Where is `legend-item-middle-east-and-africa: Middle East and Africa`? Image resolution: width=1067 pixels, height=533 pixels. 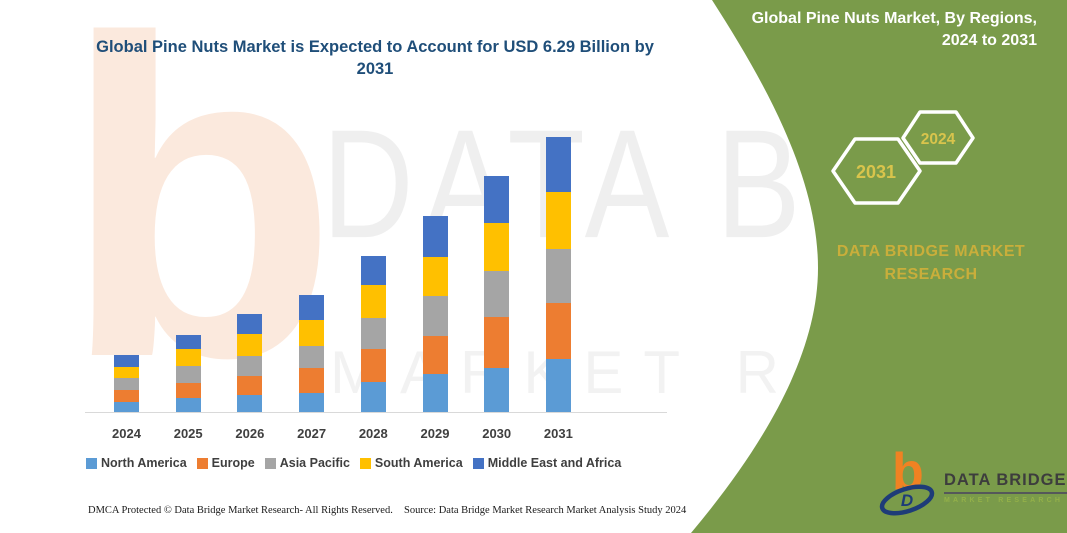 legend-item-middle-east-and-africa: Middle East and Africa is located at coordinates (547, 463).